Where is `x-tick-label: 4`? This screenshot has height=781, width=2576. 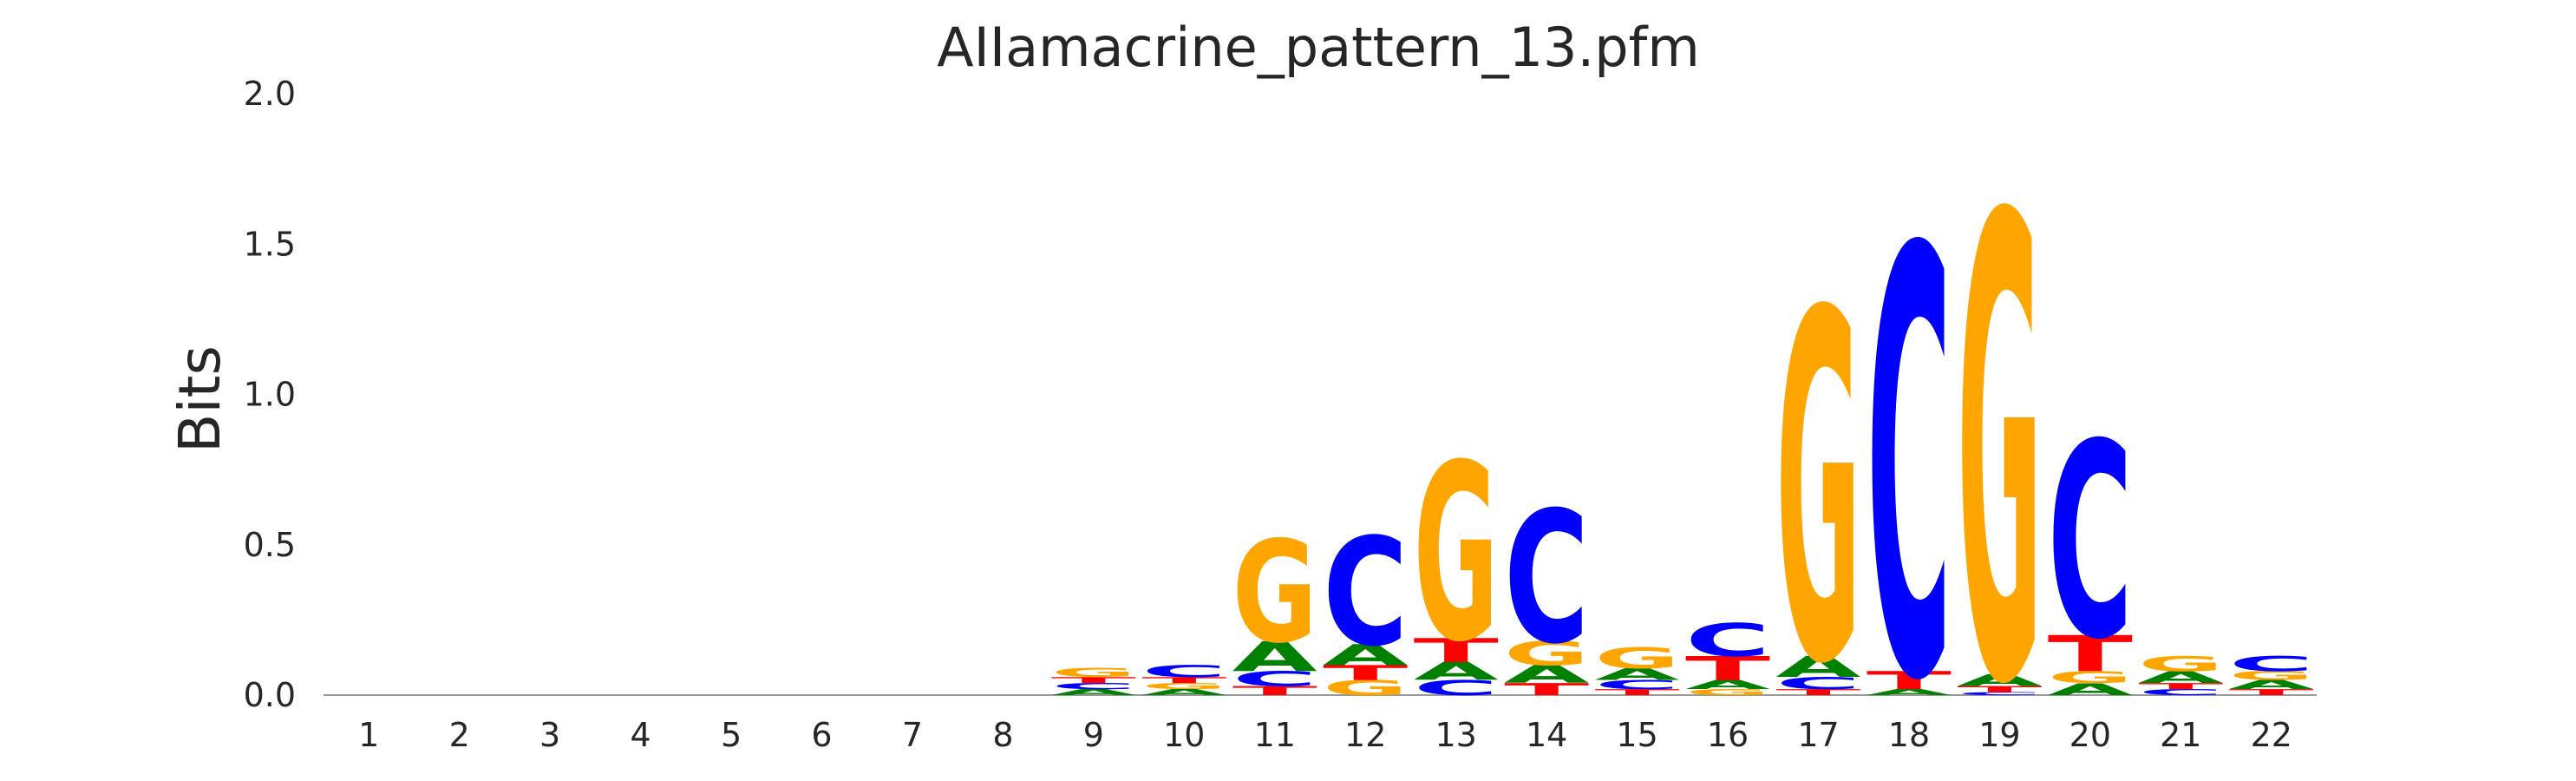
x-tick-label: 4 is located at coordinates (640, 735).